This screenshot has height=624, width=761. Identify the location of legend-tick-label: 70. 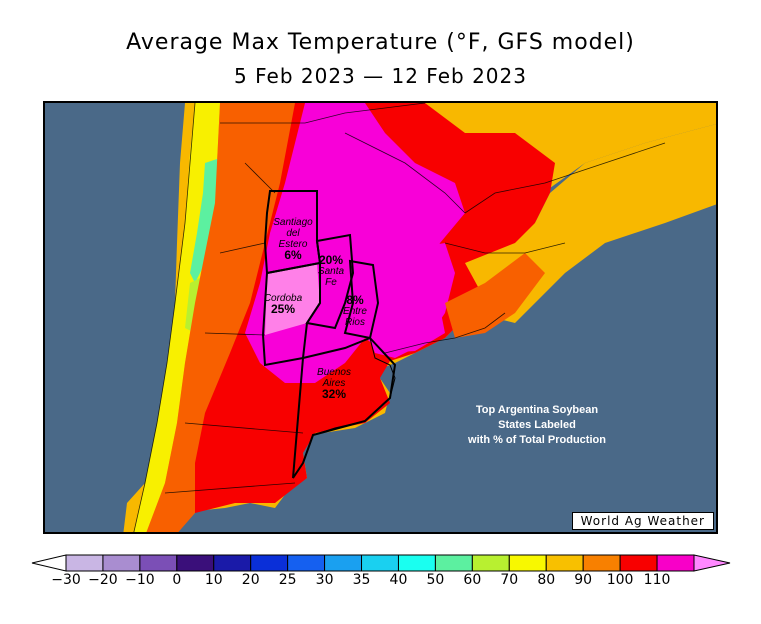
(509, 580).